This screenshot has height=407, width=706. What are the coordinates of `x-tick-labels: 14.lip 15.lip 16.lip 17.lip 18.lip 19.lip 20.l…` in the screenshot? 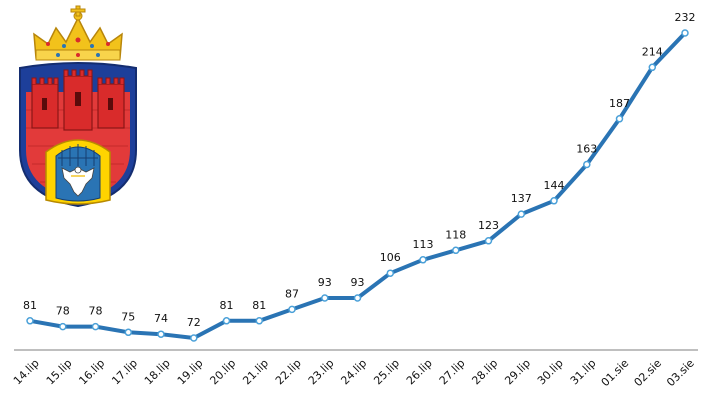 It's located at (354, 372).